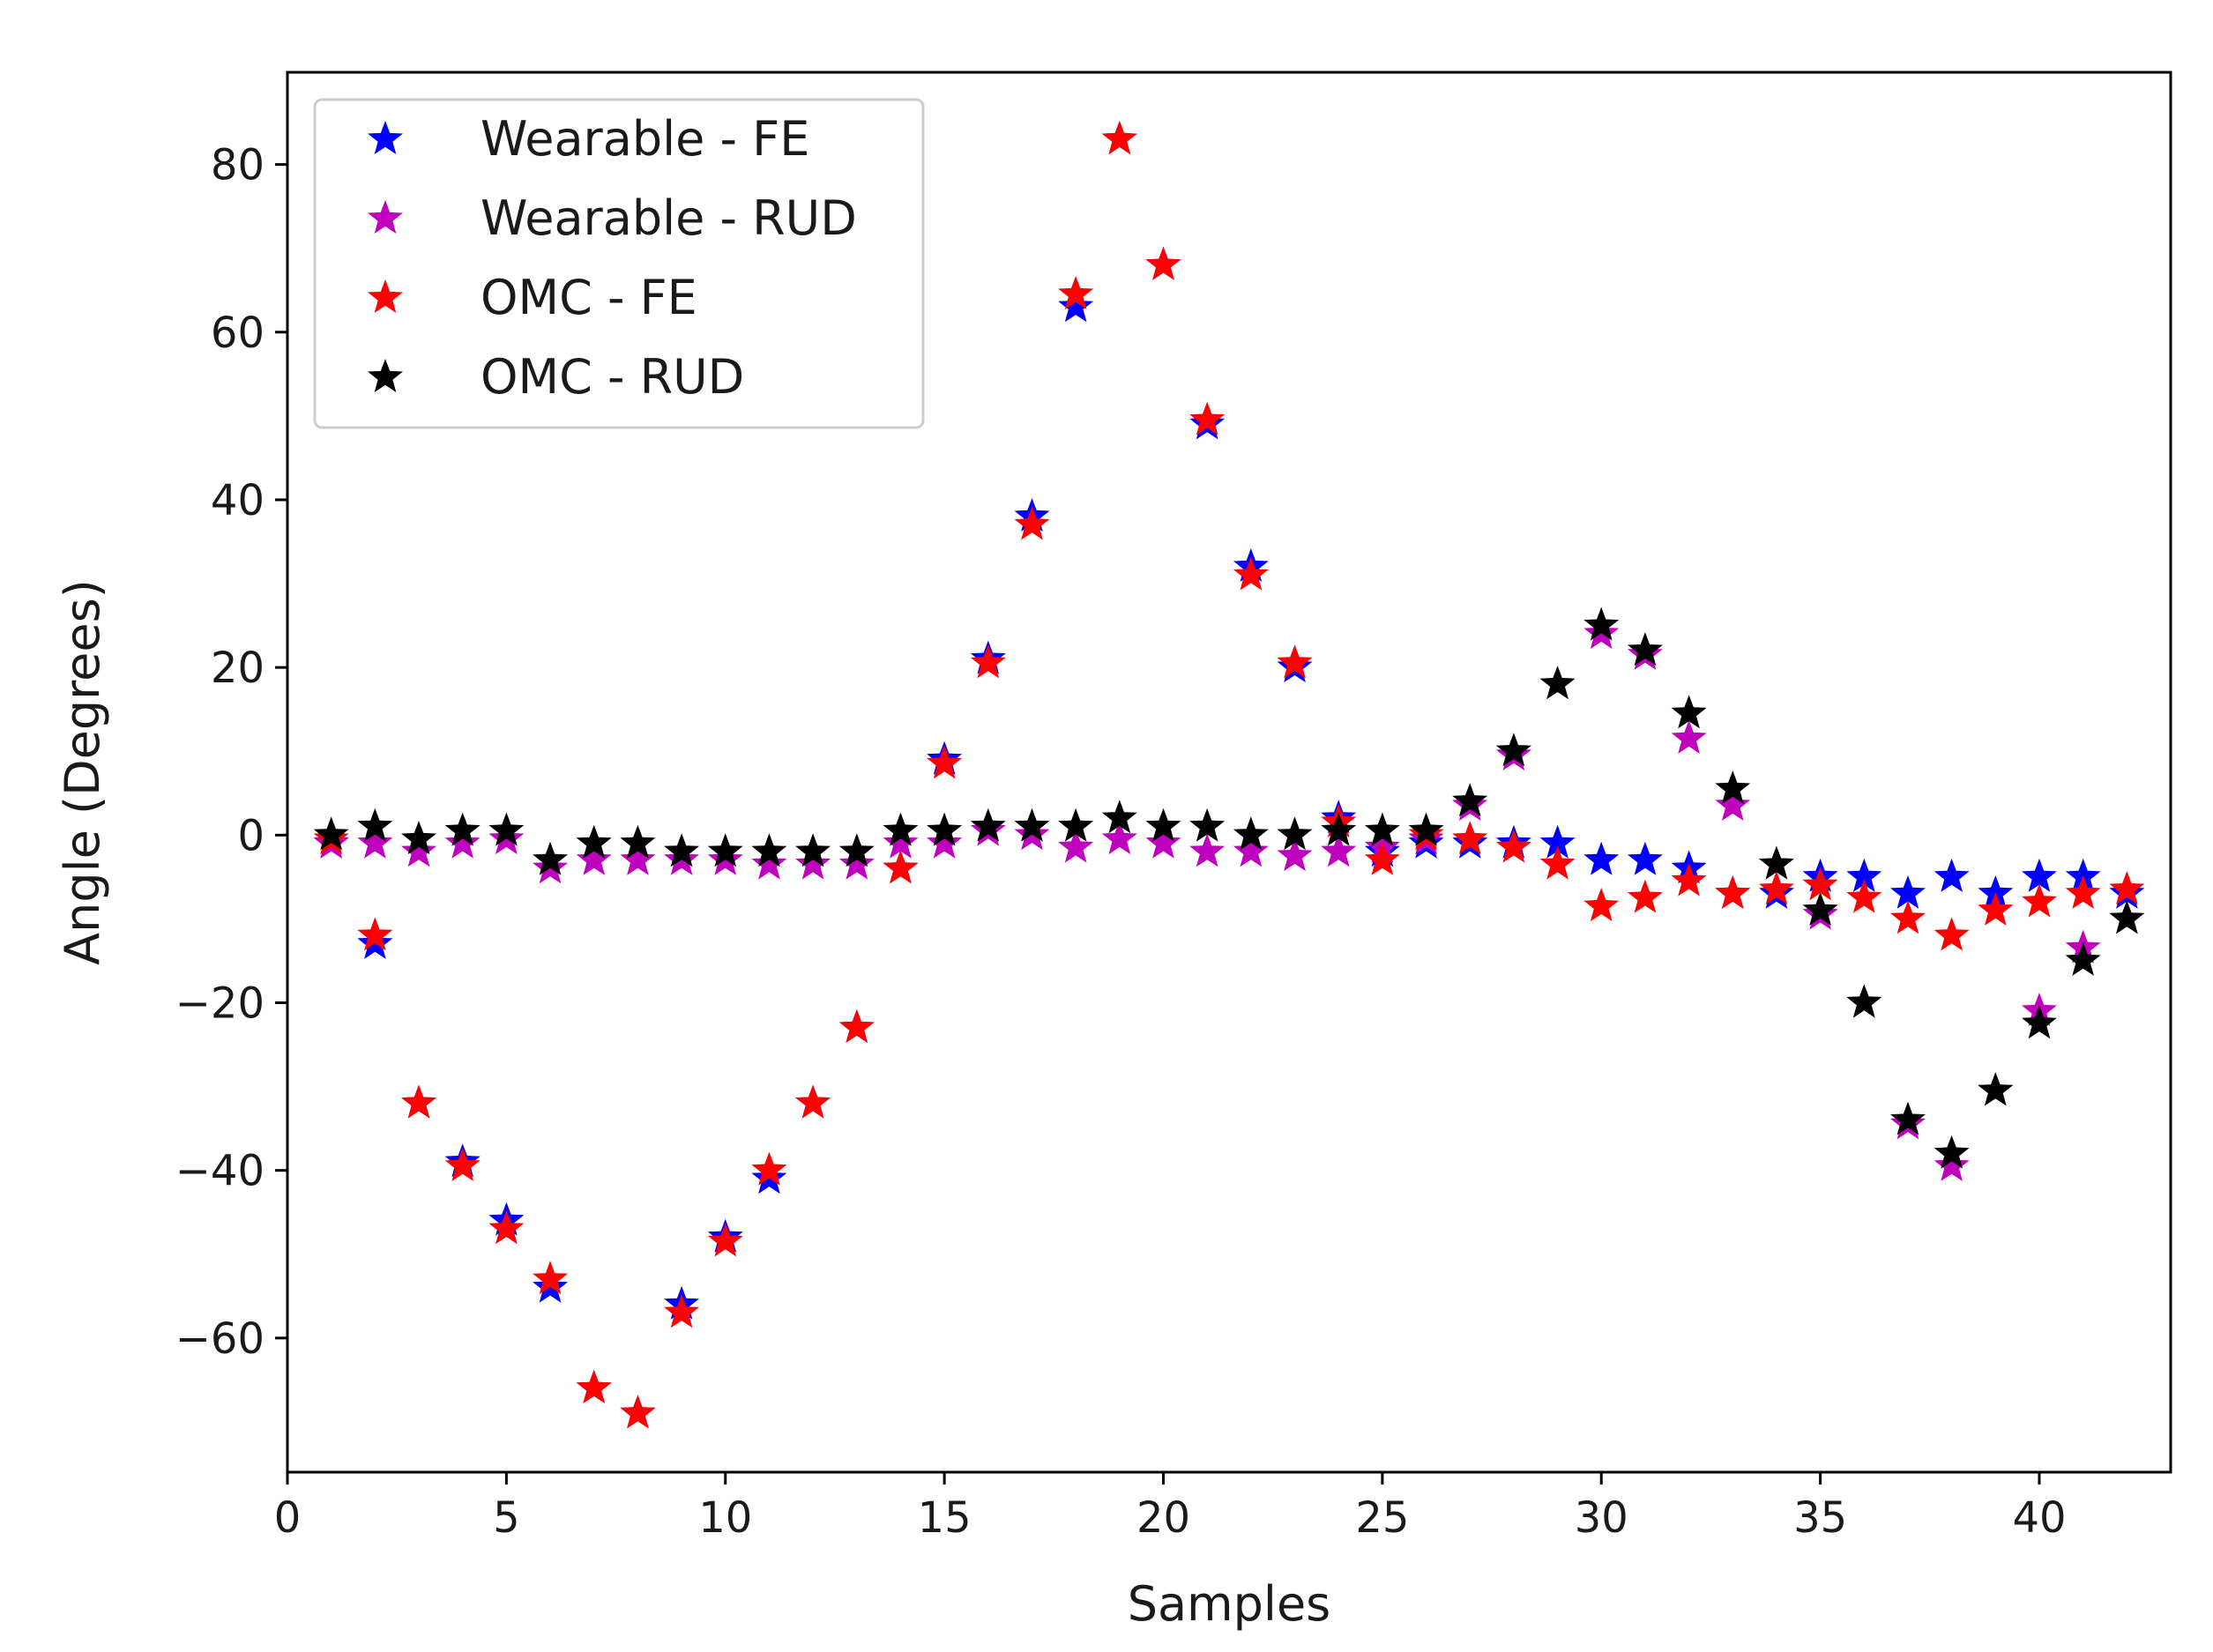 The image size is (2213, 1652). I want to click on legend-label: OMC - FE, so click(589, 297).